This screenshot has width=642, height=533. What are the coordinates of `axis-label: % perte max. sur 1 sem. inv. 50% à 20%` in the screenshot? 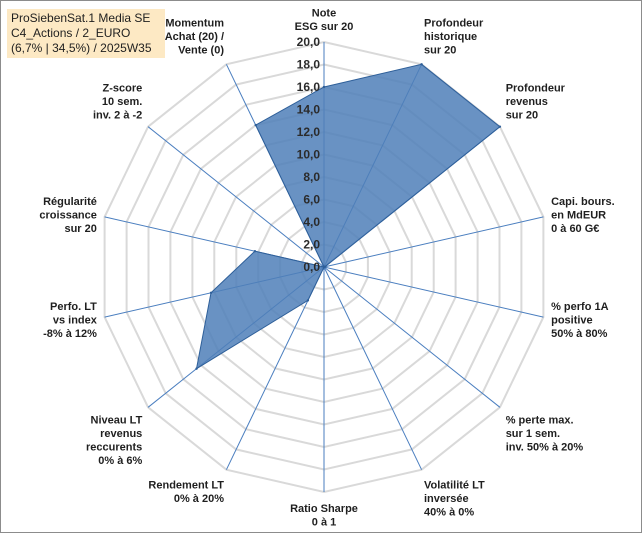 It's located at (545, 434).